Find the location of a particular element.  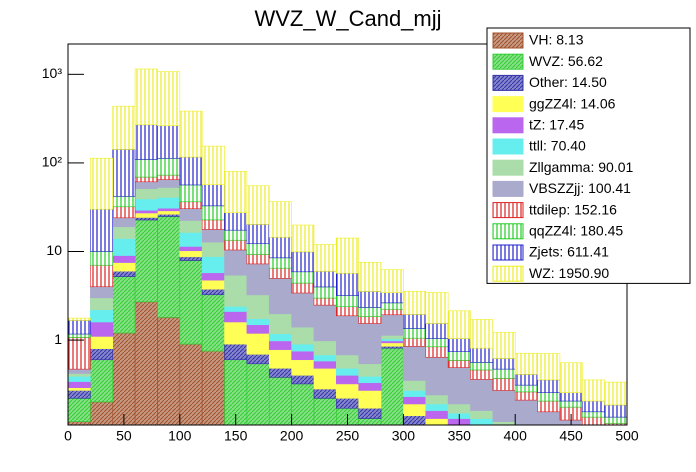

y-tick-label: 10³ is located at coordinates (52, 73).